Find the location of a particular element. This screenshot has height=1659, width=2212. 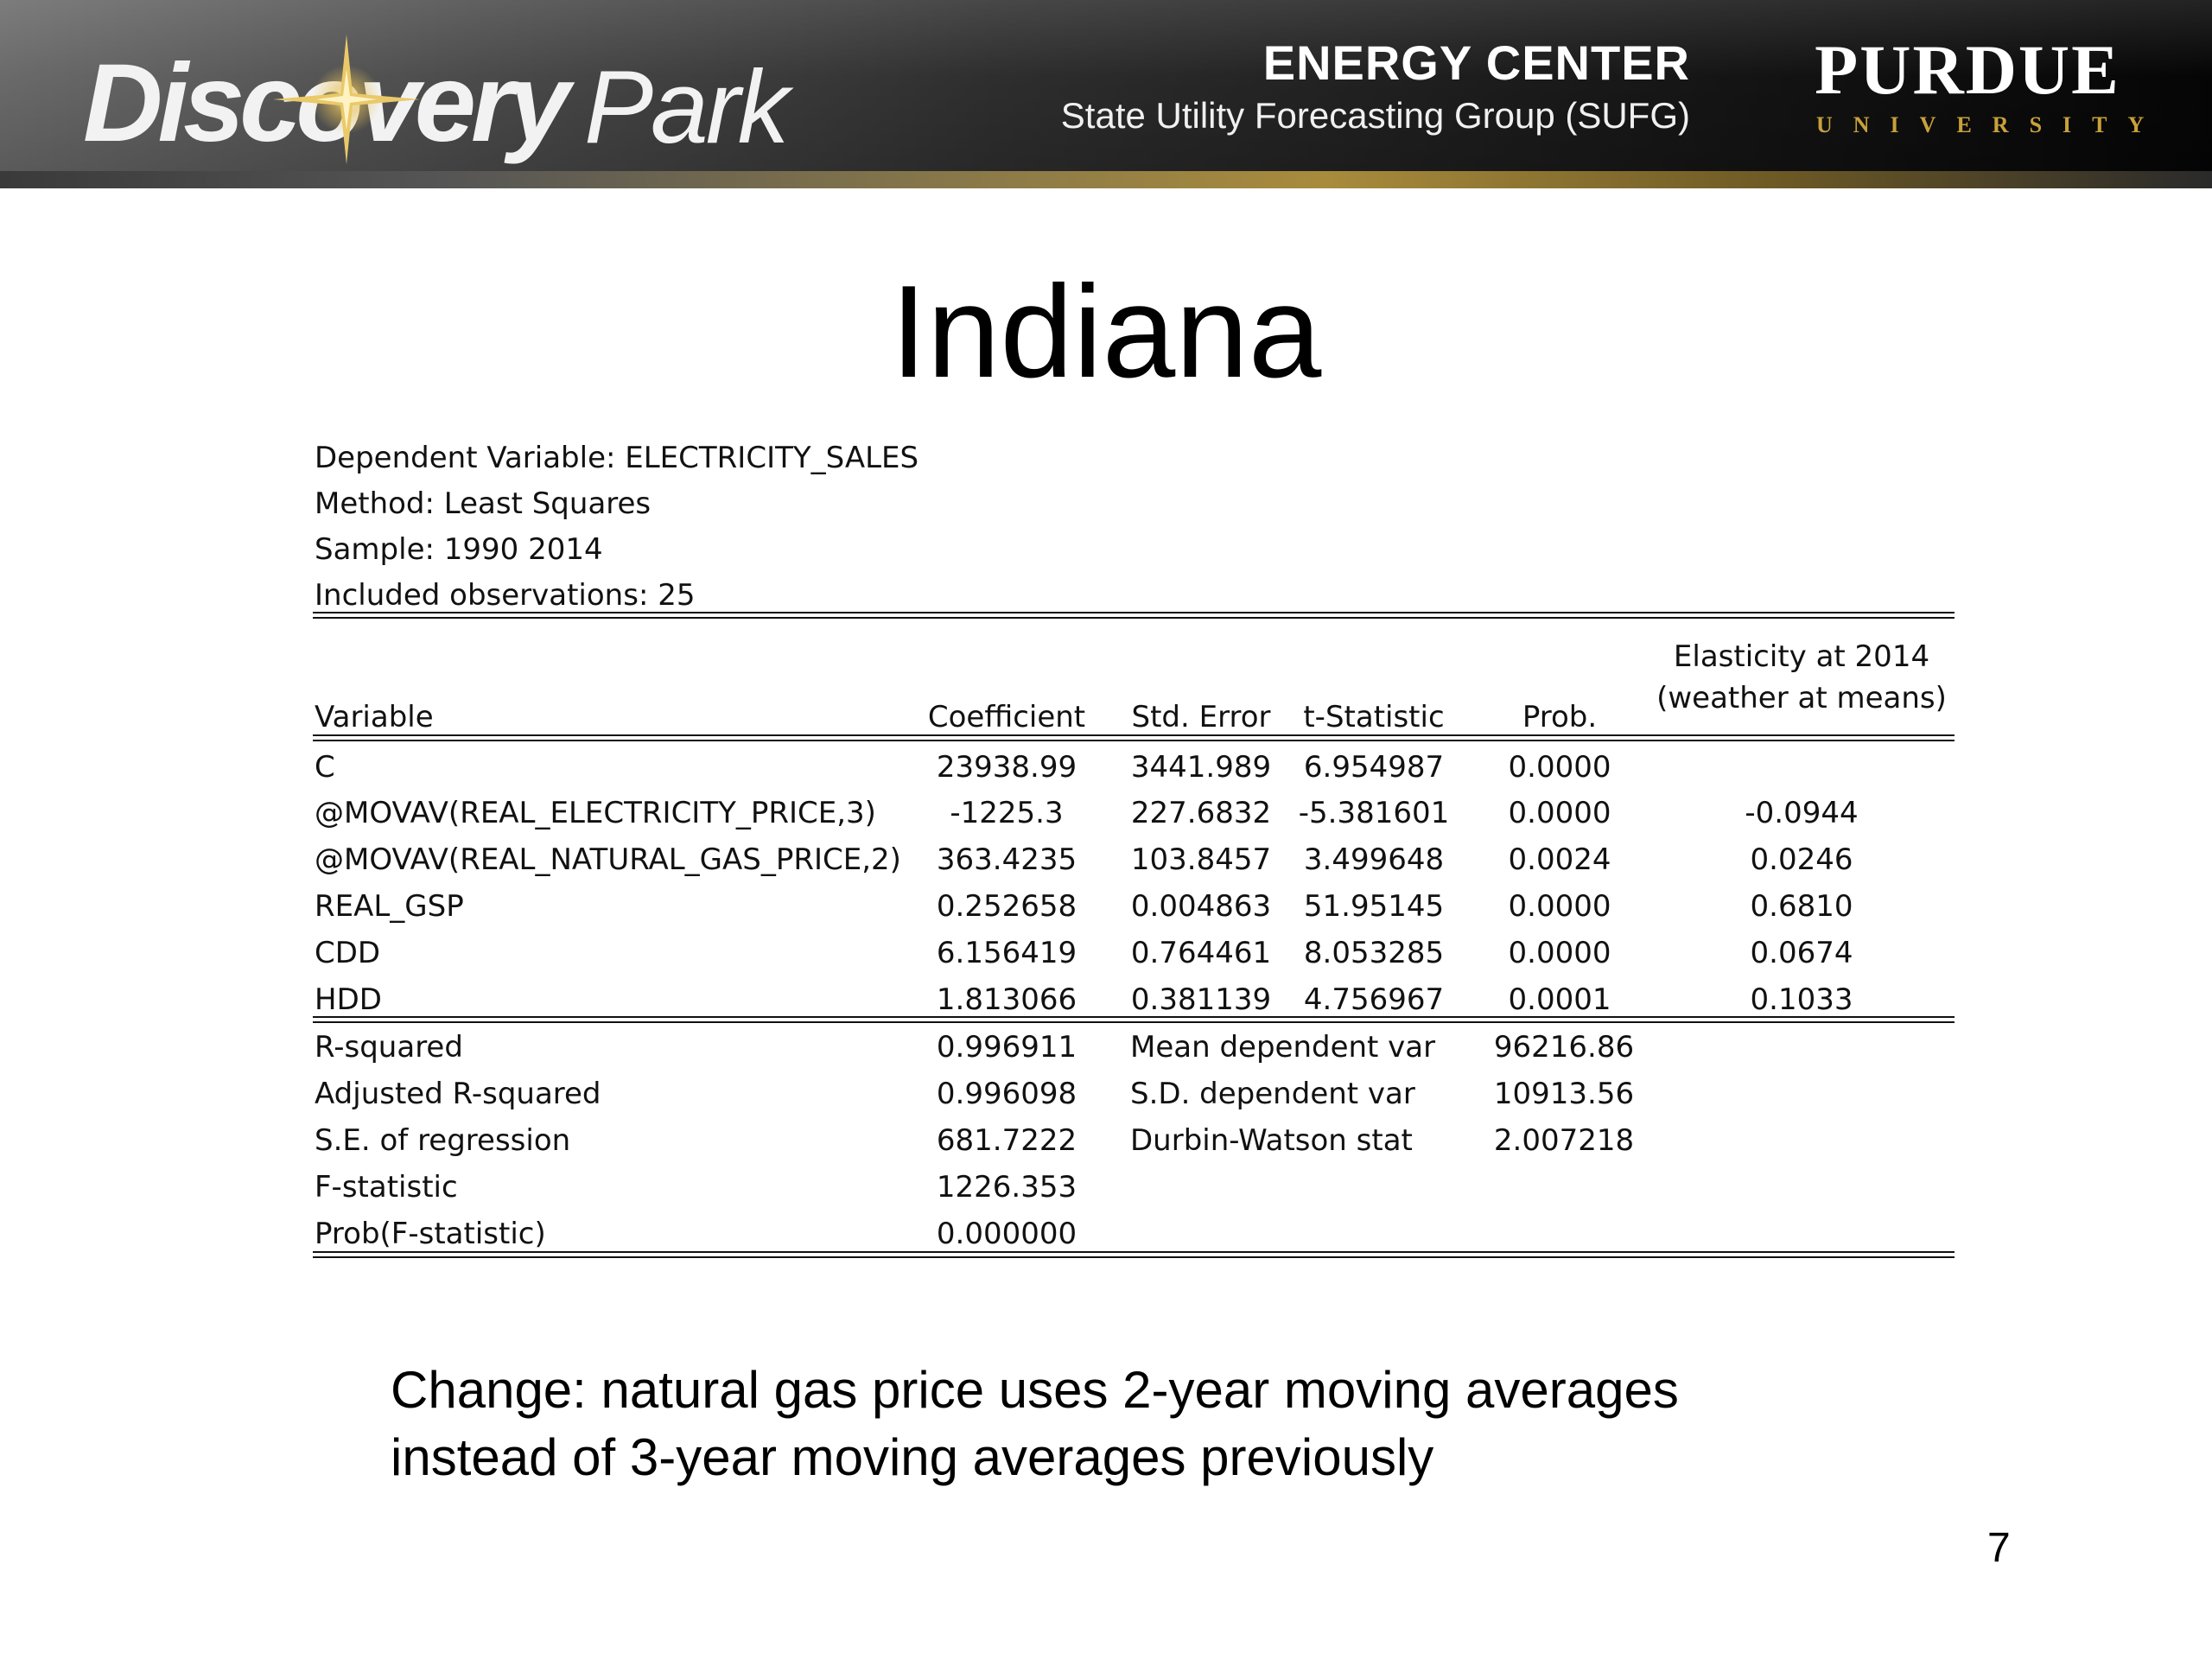

cell-coefficient: 6.156419 is located at coordinates (1006, 953).